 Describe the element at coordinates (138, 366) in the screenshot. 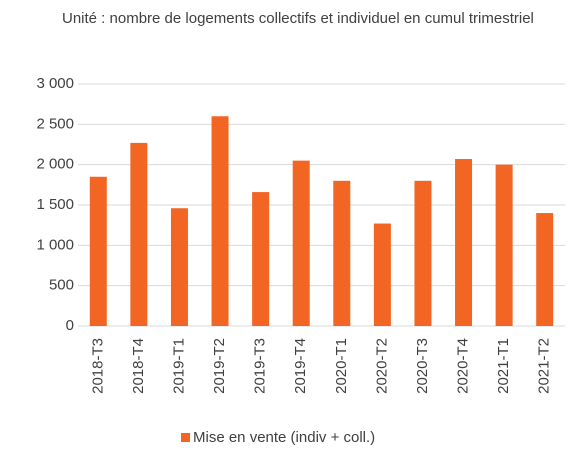

I see `x-tick-label: 2018-T4` at that location.